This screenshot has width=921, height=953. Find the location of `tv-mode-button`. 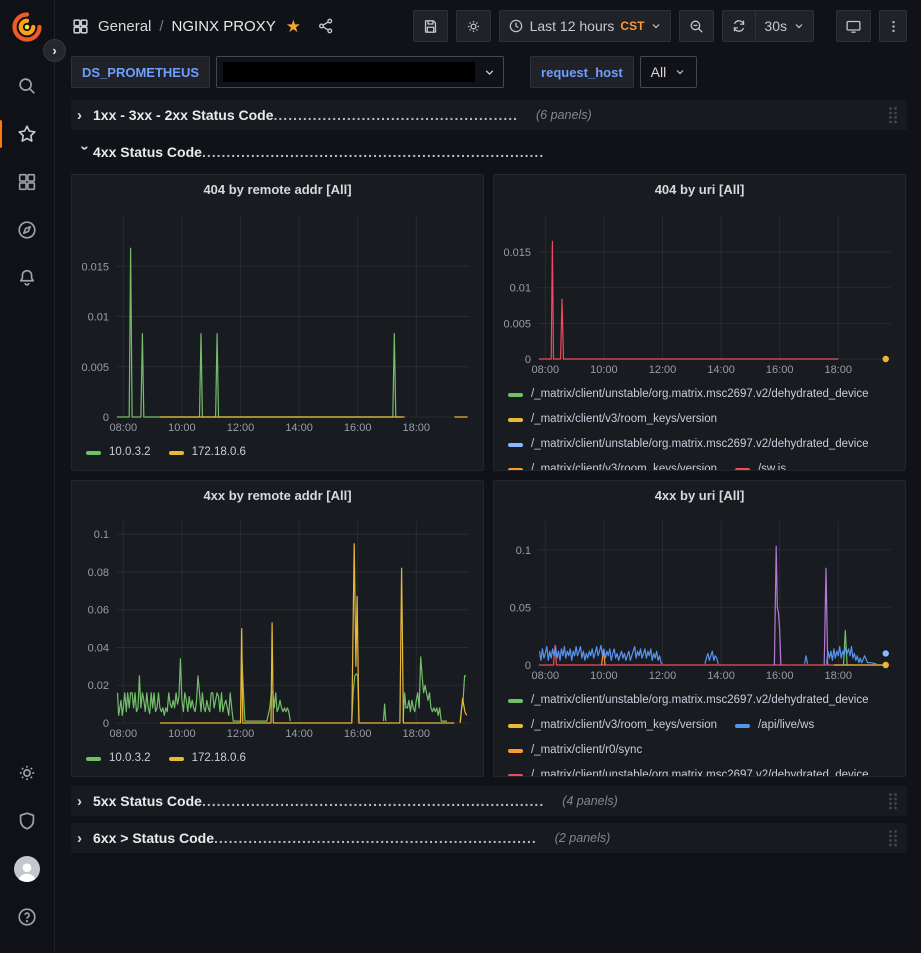

tv-mode-button is located at coordinates (853, 26).